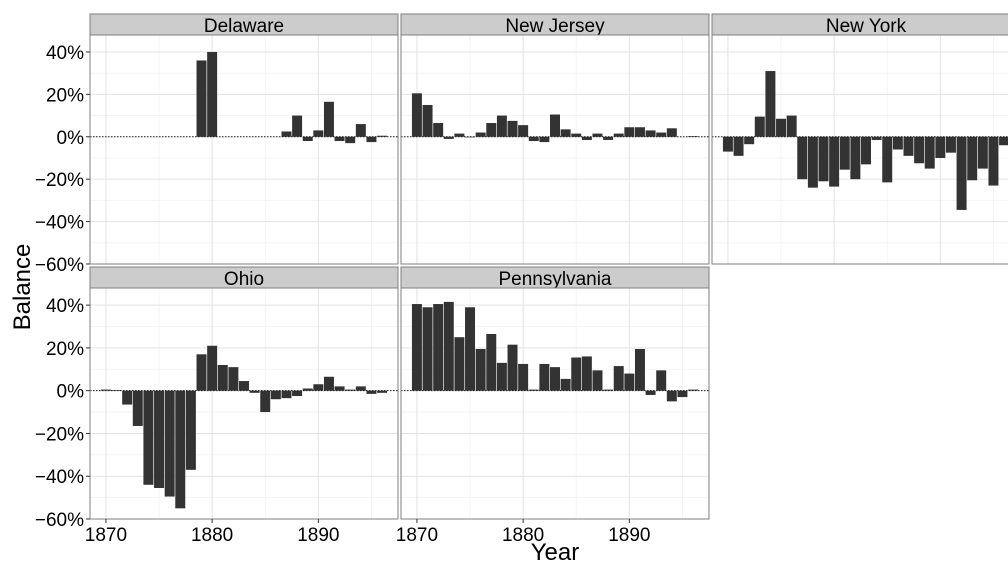  Describe the element at coordinates (555, 550) in the screenshot. I see `x-axis-title: Year` at that location.